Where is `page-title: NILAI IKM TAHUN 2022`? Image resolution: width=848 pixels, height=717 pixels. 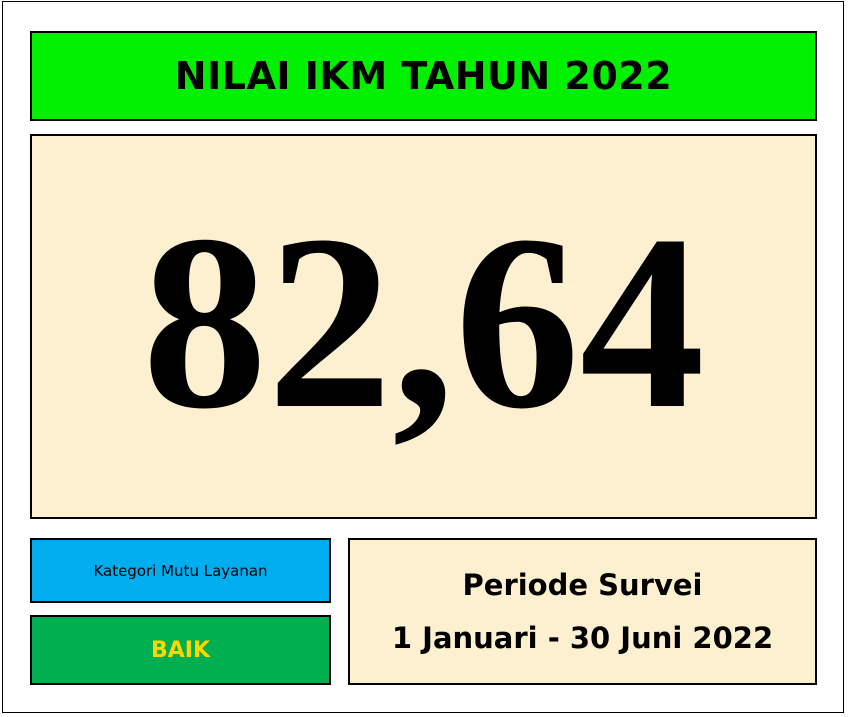
page-title: NILAI IKM TAHUN 2022 is located at coordinates (423, 76).